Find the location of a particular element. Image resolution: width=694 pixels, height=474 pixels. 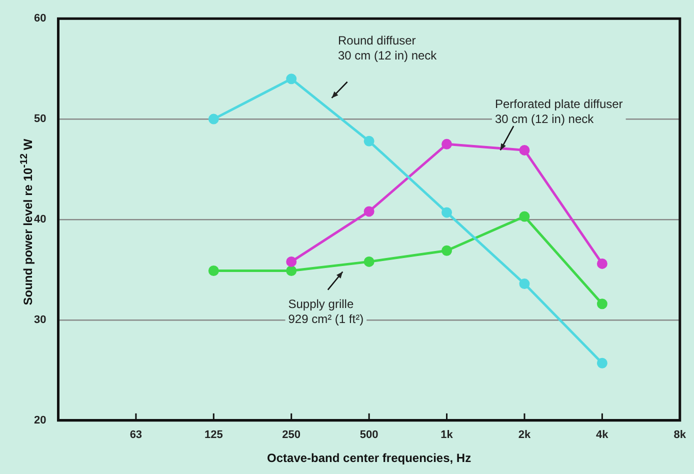

y-tick-label: 20 is located at coordinates (40, 420).